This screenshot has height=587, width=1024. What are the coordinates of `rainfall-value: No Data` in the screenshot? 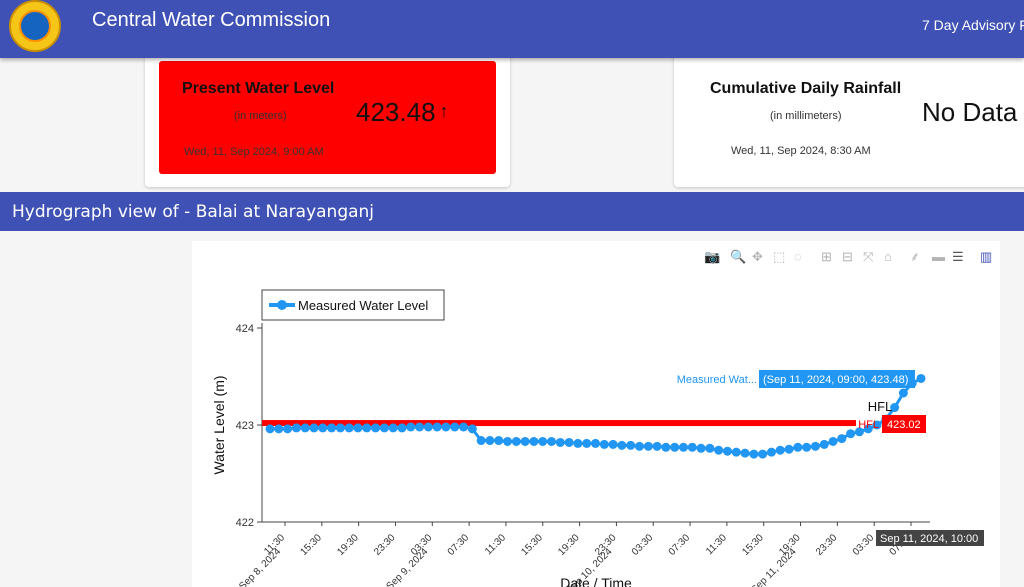 It's located at (970, 112).